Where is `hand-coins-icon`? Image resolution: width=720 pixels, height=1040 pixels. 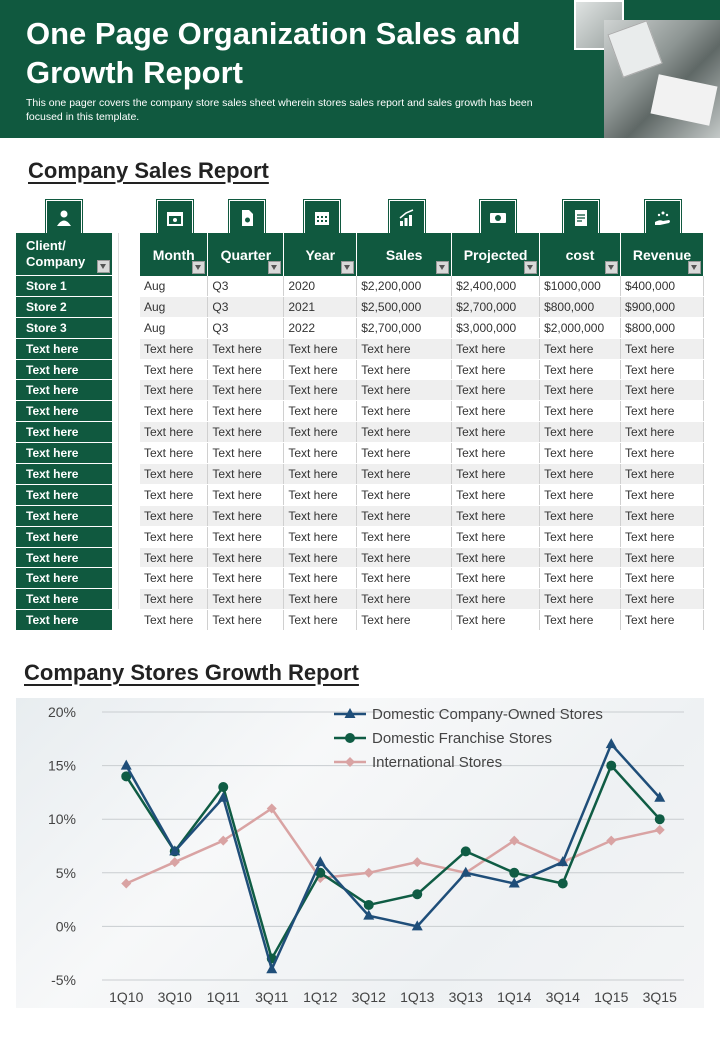 hand-coins-icon is located at coordinates (663, 218).